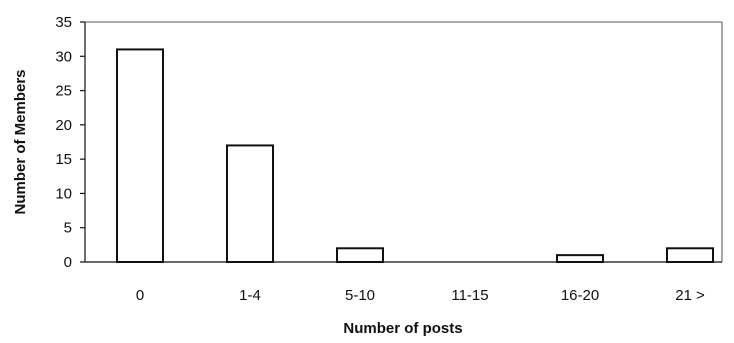 Image resolution: width=734 pixels, height=343 pixels. Describe the element at coordinates (580, 295) in the screenshot. I see `x-tick-label: 16-20` at that location.